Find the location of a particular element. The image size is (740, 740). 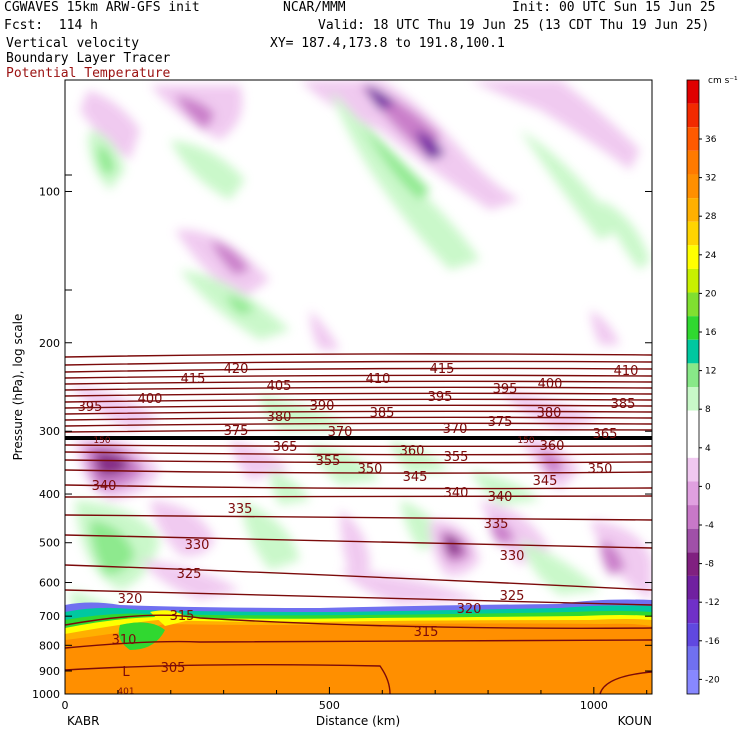

colorbar-label: 0 is located at coordinates (708, 487).